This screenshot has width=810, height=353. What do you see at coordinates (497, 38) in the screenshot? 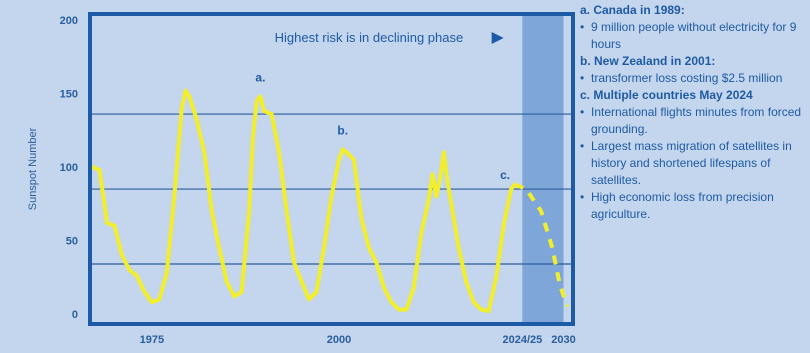
I see `risk-arrow-head` at bounding box center [497, 38].